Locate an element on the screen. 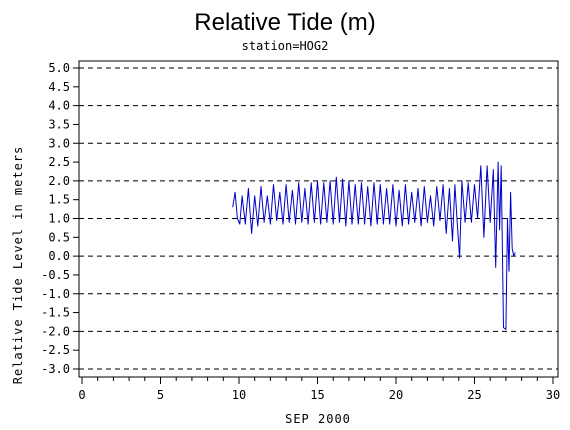 The width and height of the screenshot is (570, 430). chart-title: Relative Tide (m) is located at coordinates (284, 22).